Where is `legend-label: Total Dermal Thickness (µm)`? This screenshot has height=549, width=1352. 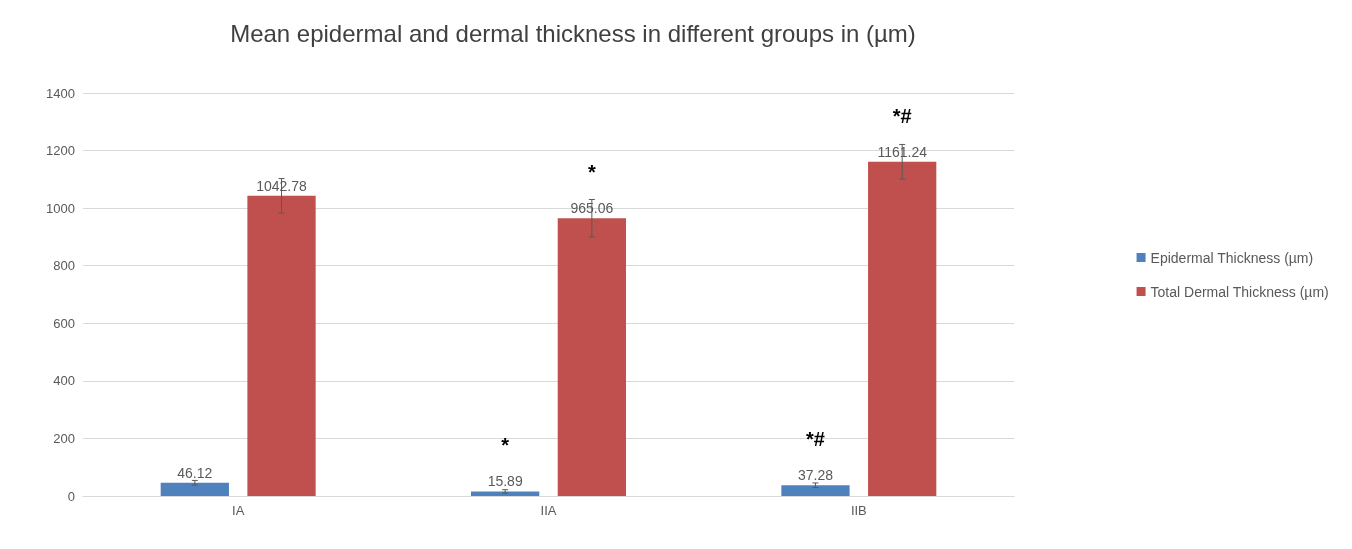
legend-label: Total Dermal Thickness (µm) is located at coordinates (1239, 291).